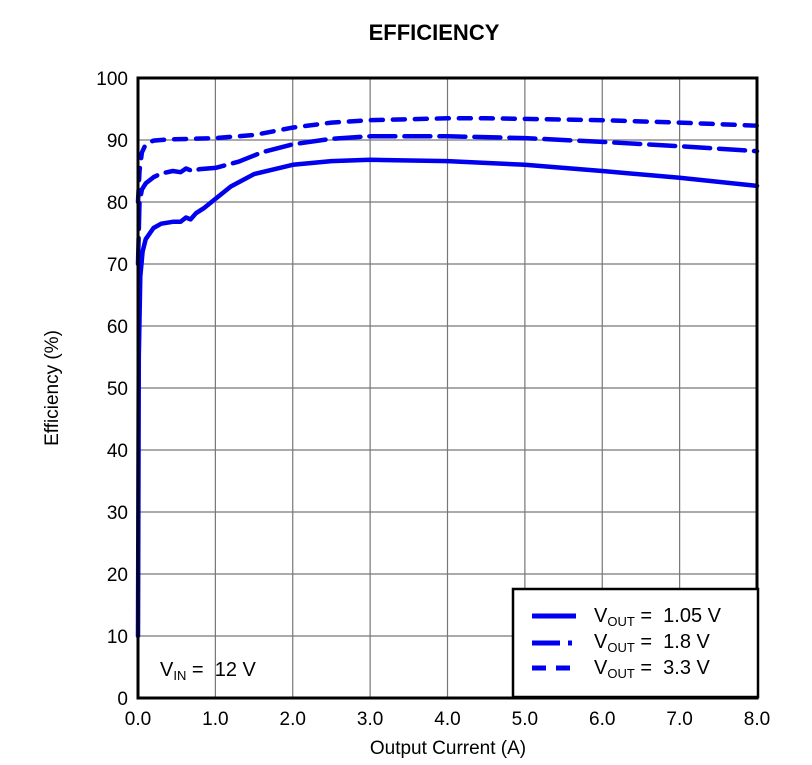 The height and width of the screenshot is (765, 812). What do you see at coordinates (679, 719) in the screenshot?
I see `x-tick-label: 7.0` at bounding box center [679, 719].